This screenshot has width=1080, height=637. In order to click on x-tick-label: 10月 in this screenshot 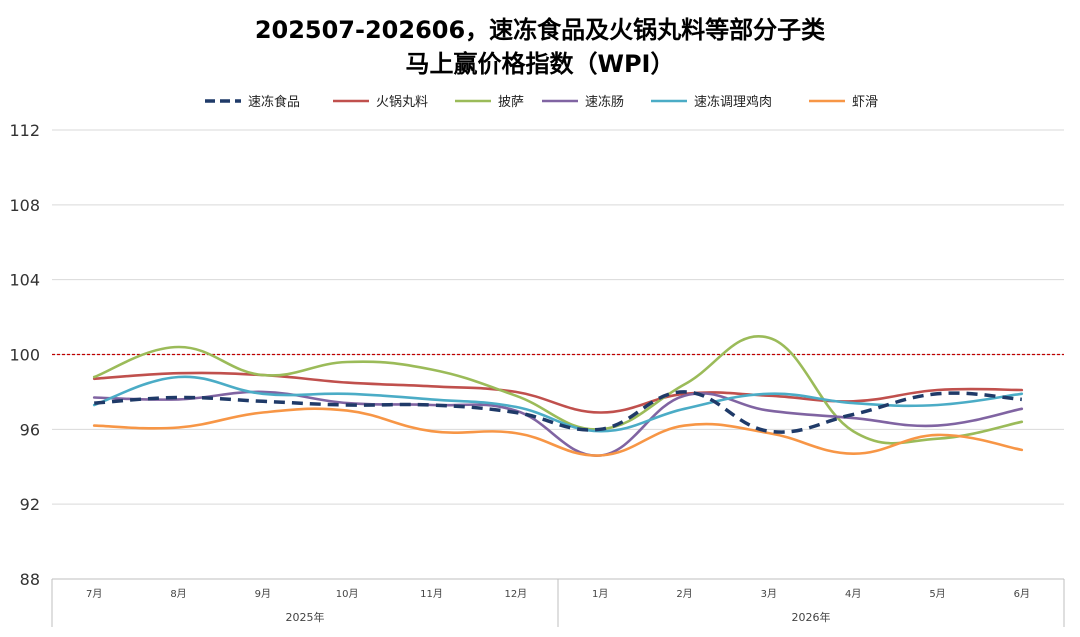, I will do `click(347, 594)`.